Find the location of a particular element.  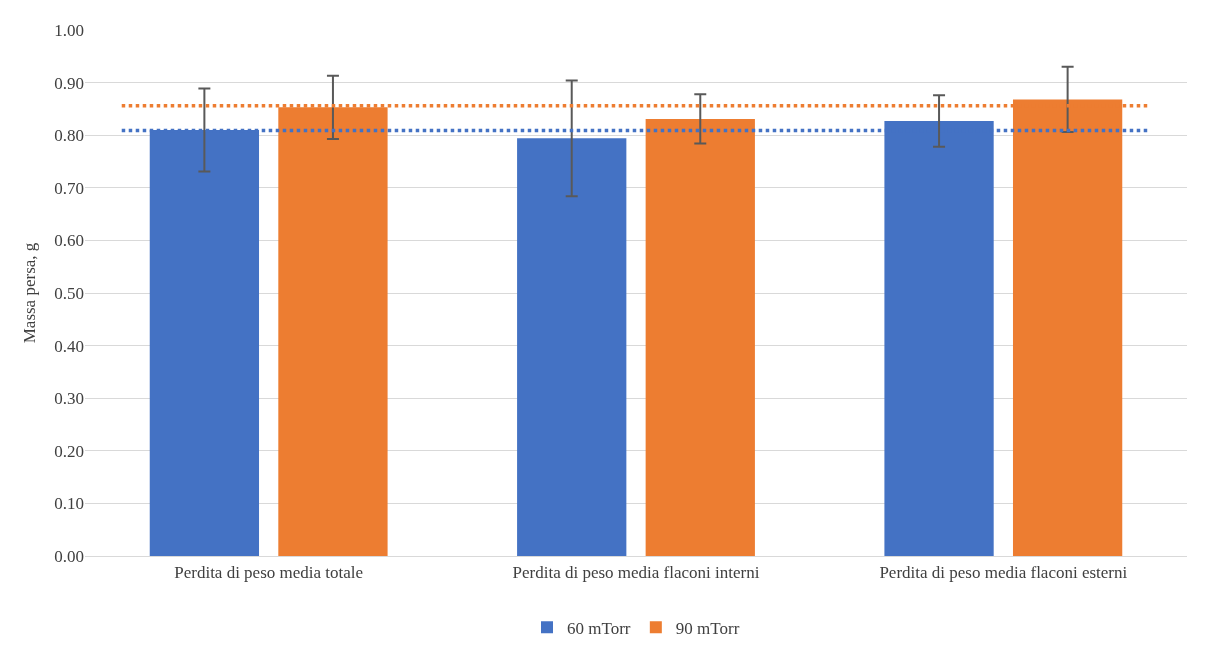

y-tick-label: 0.90 is located at coordinates (69, 83).